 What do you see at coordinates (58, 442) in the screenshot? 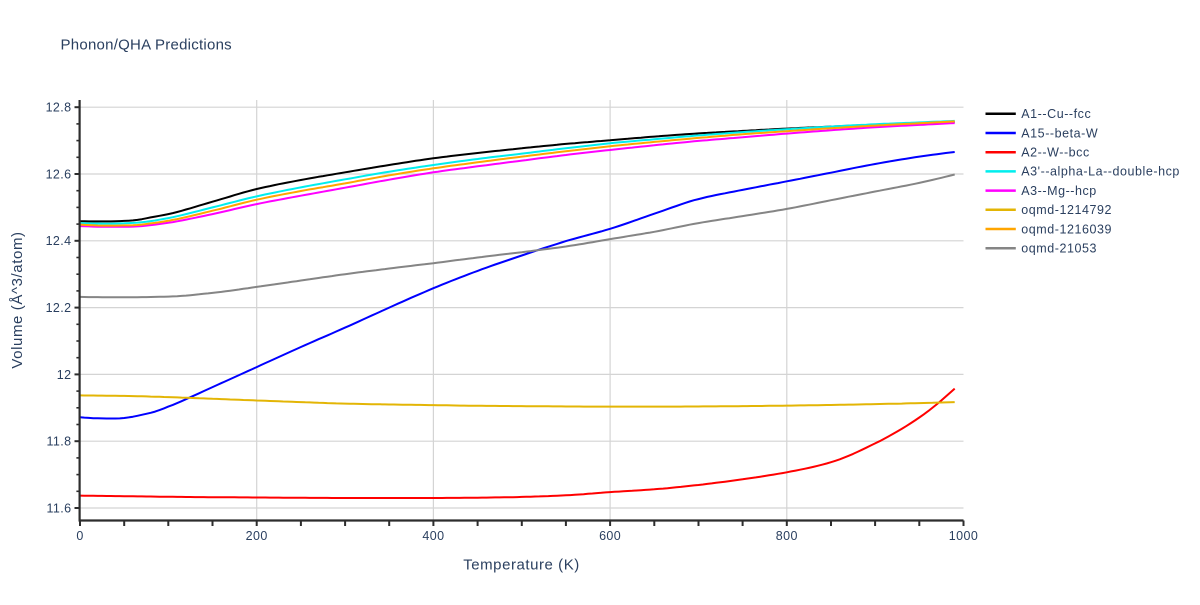
I see `svg-text: 11.8` at bounding box center [58, 442].